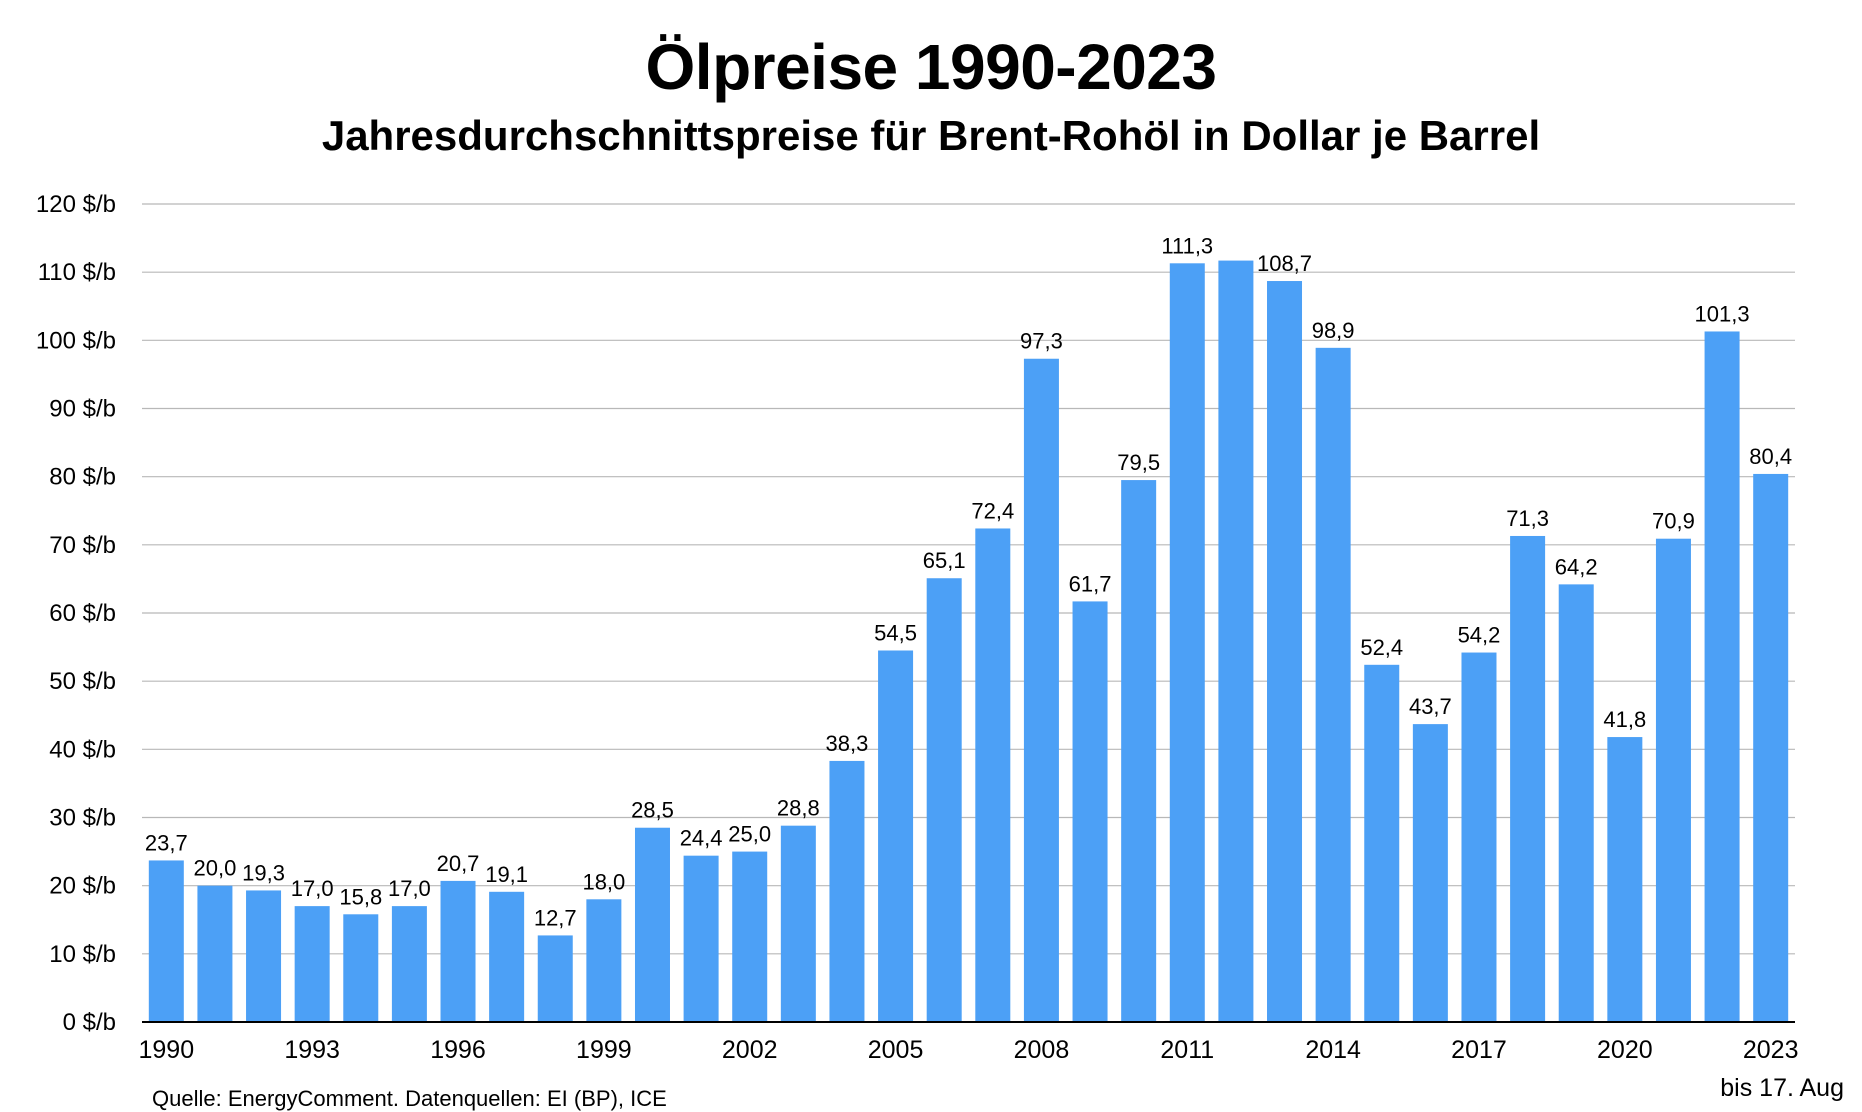 Image resolution: width=1862 pixels, height=1112 pixels. What do you see at coordinates (1430, 706) in the screenshot?
I see `data-label: 43,7` at bounding box center [1430, 706].